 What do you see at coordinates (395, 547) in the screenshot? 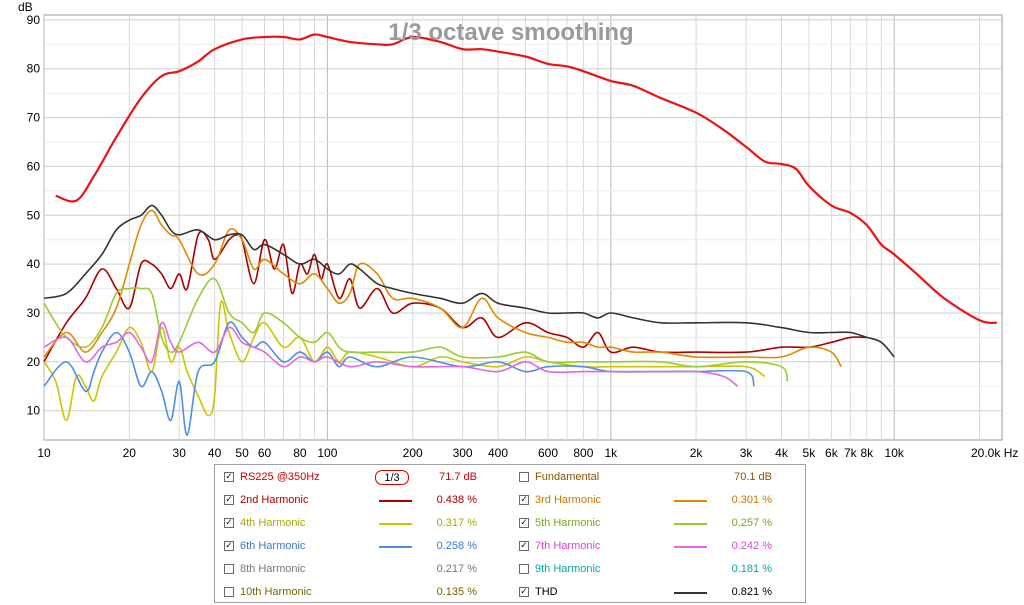
I see `legend-swatch-6th-harmonic` at bounding box center [395, 547].